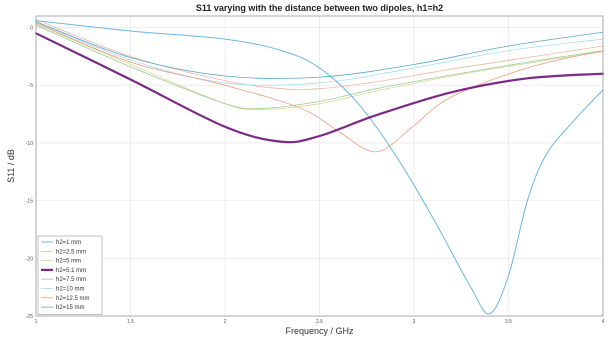  I want to click on legend-entry: h2=15 mm, so click(70, 308).